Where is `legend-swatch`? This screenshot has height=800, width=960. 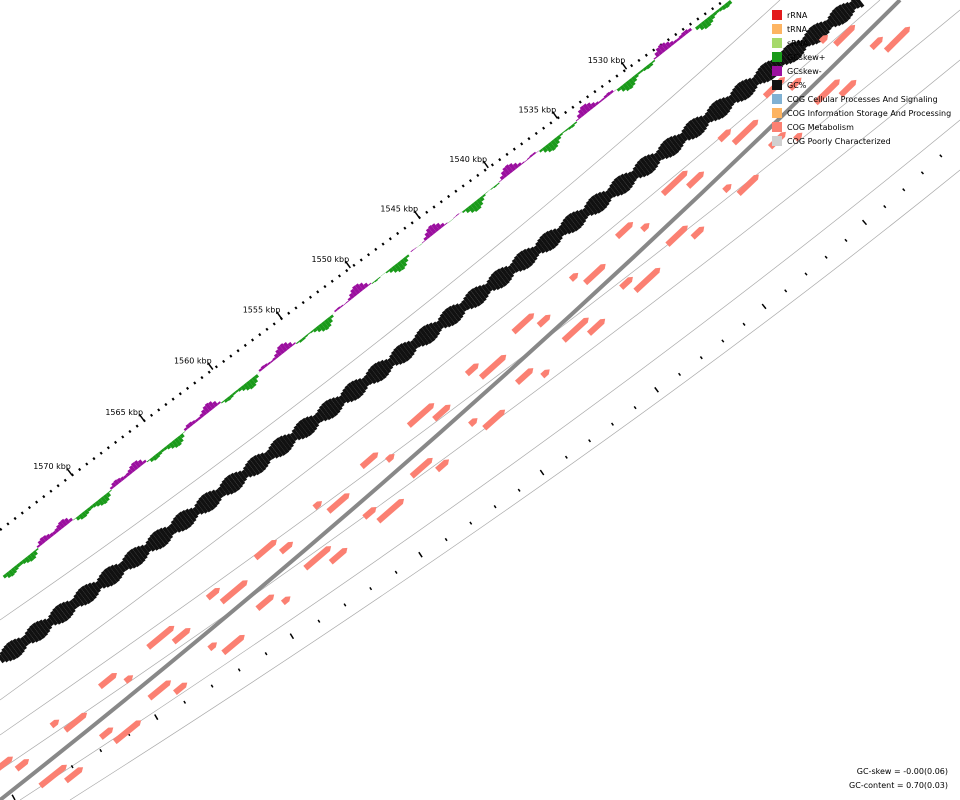 legend-swatch is located at coordinates (777, 43).